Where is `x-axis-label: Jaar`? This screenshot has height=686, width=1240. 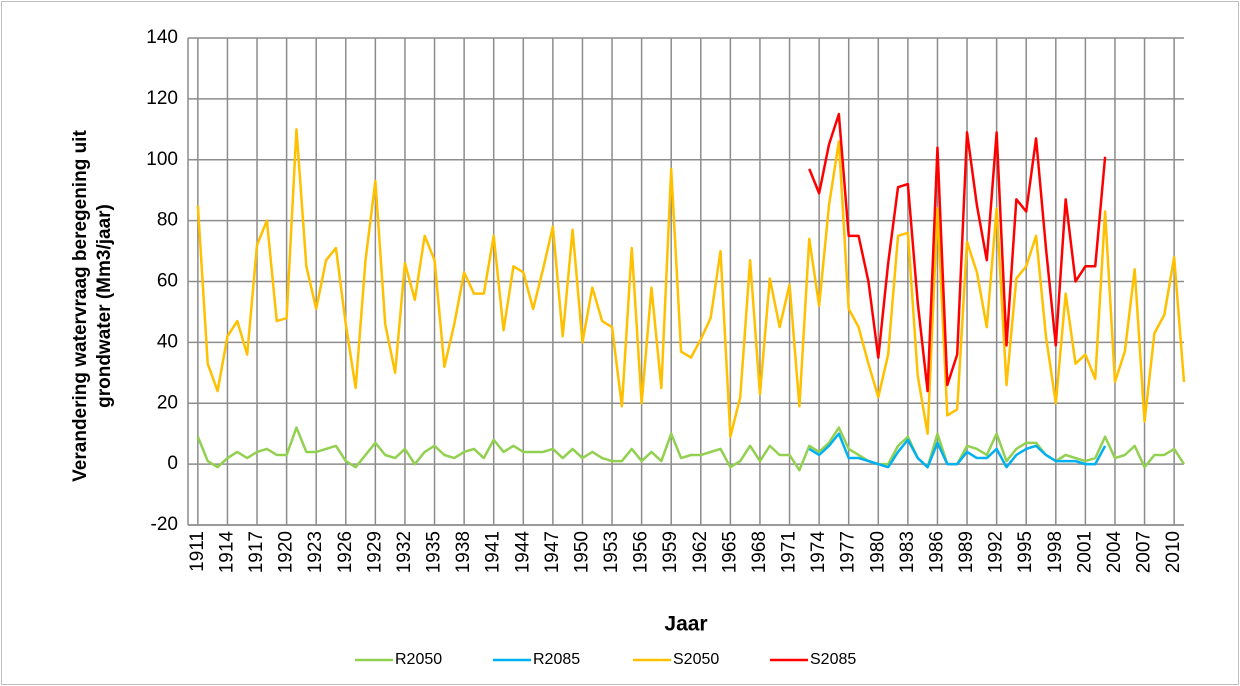 x-axis-label: Jaar is located at coordinates (685, 624).